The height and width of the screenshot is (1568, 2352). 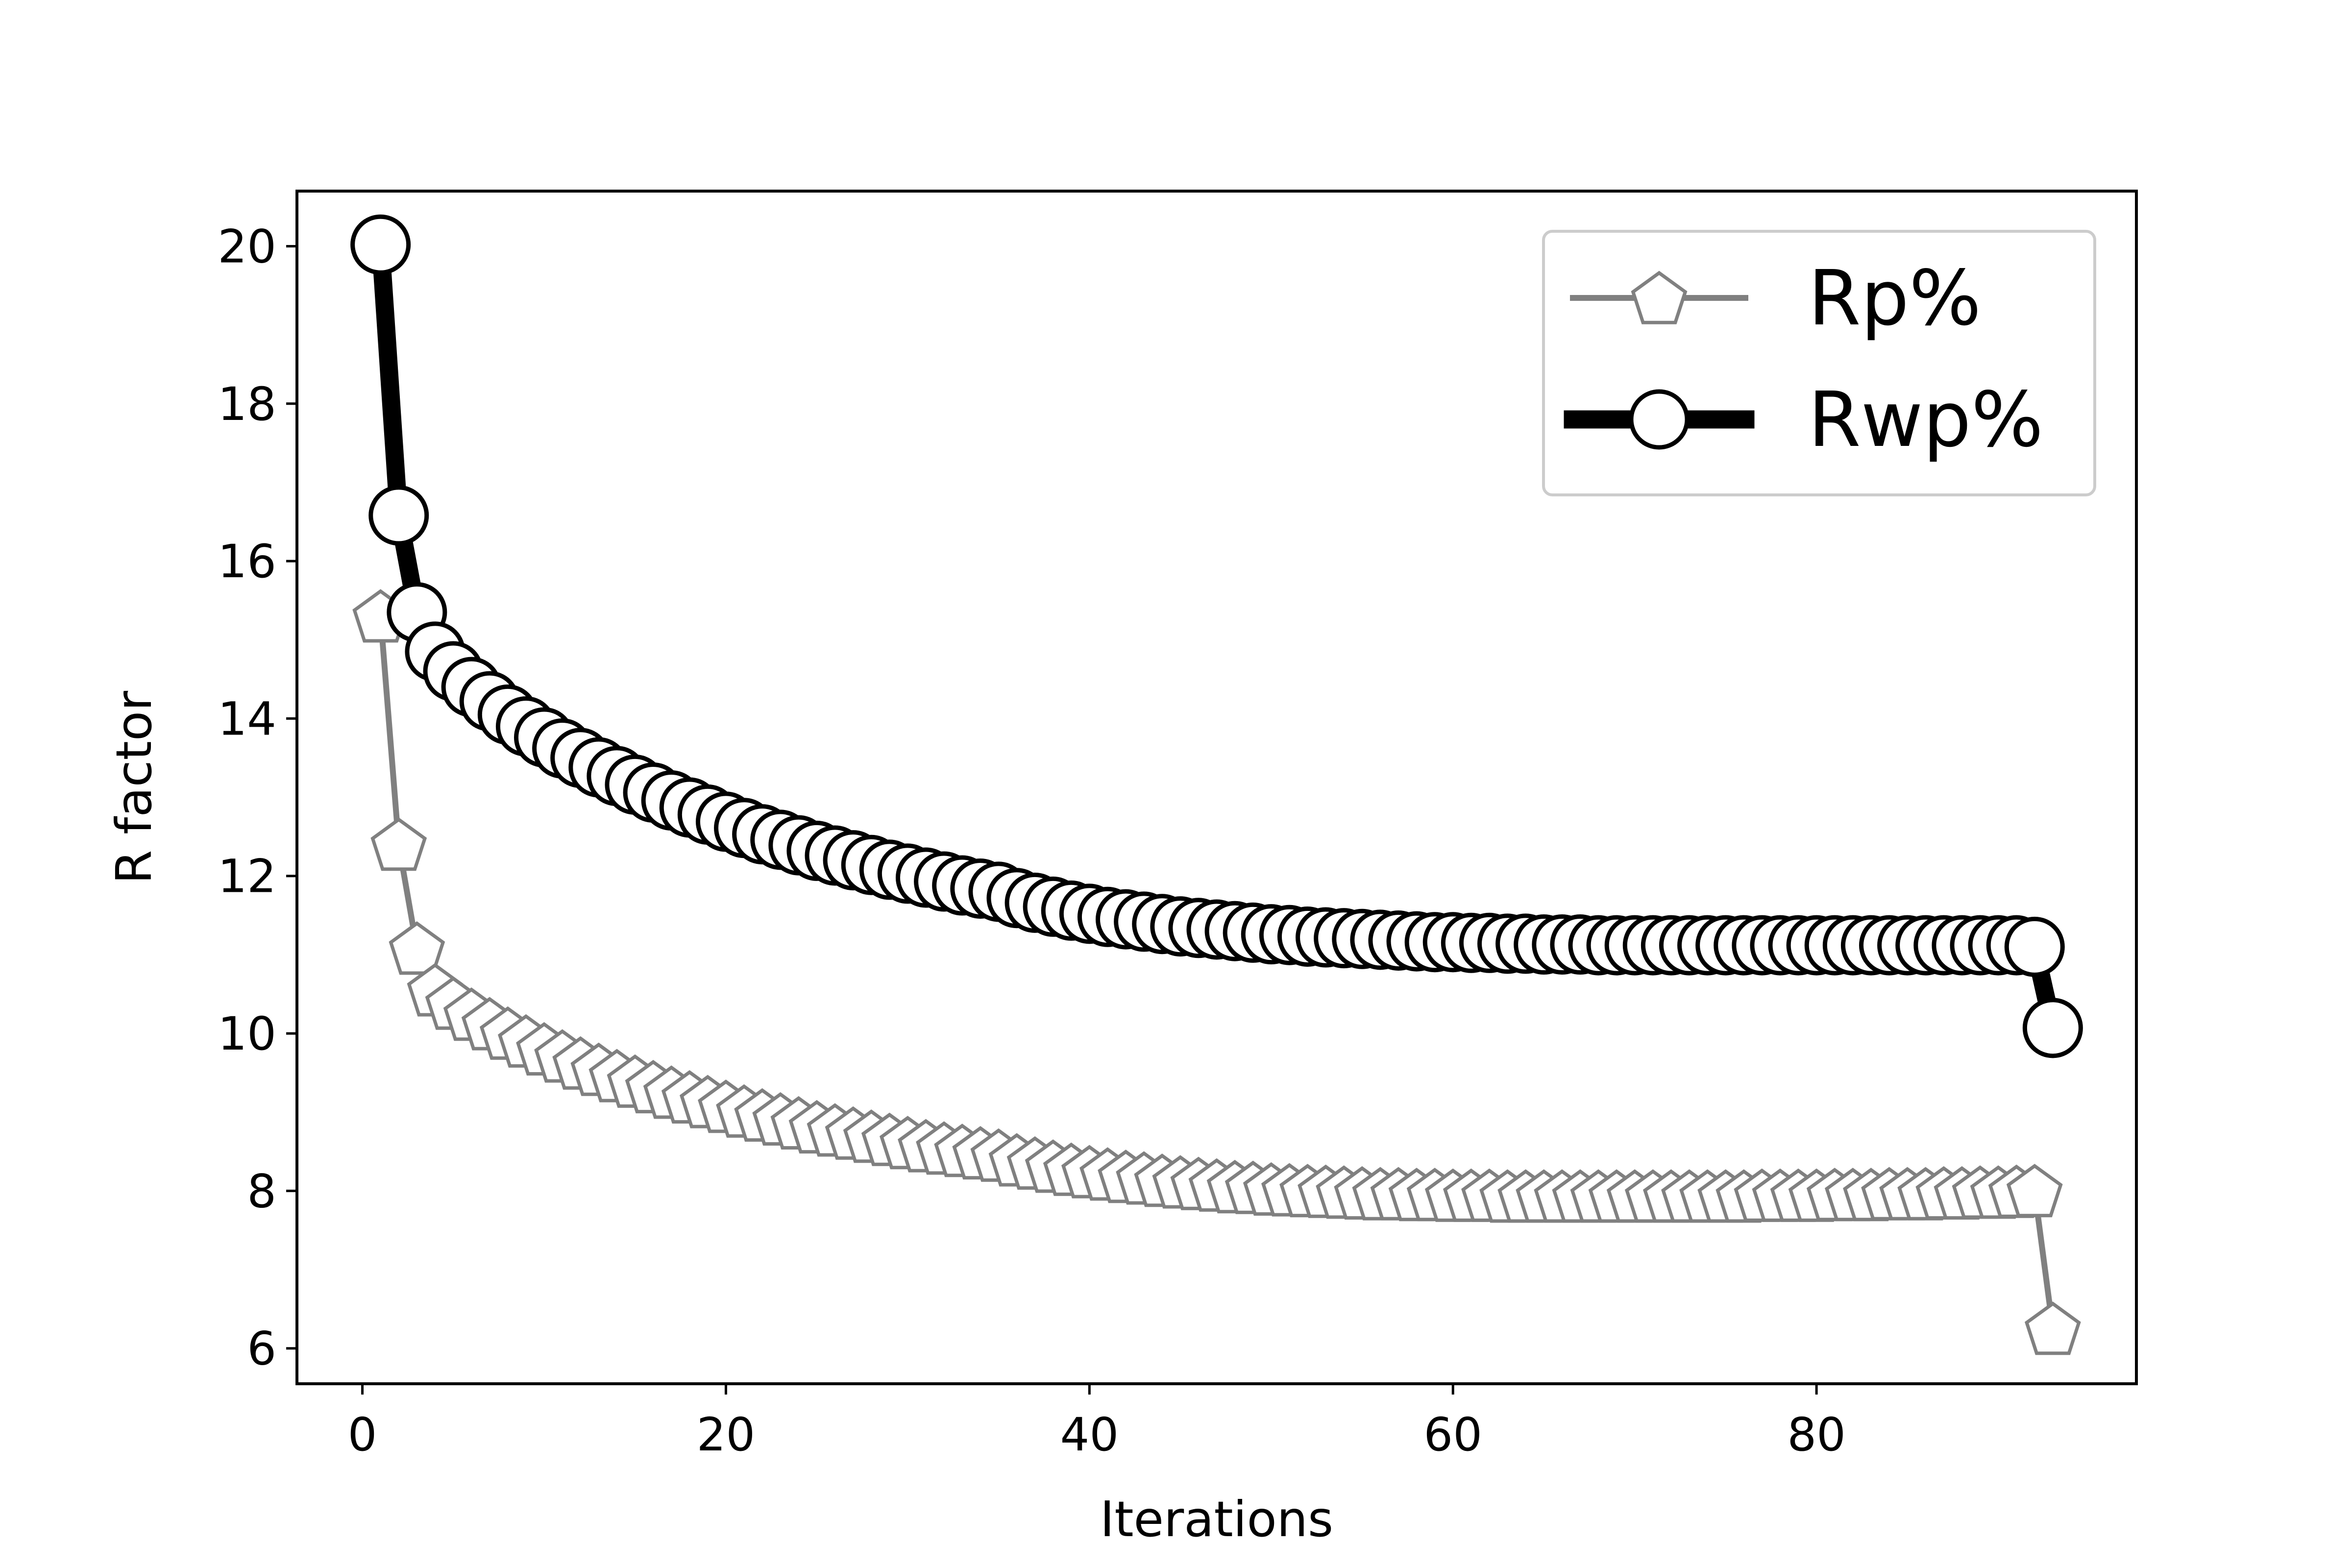 I want to click on y-tick-label: 18, so click(x=247, y=404).